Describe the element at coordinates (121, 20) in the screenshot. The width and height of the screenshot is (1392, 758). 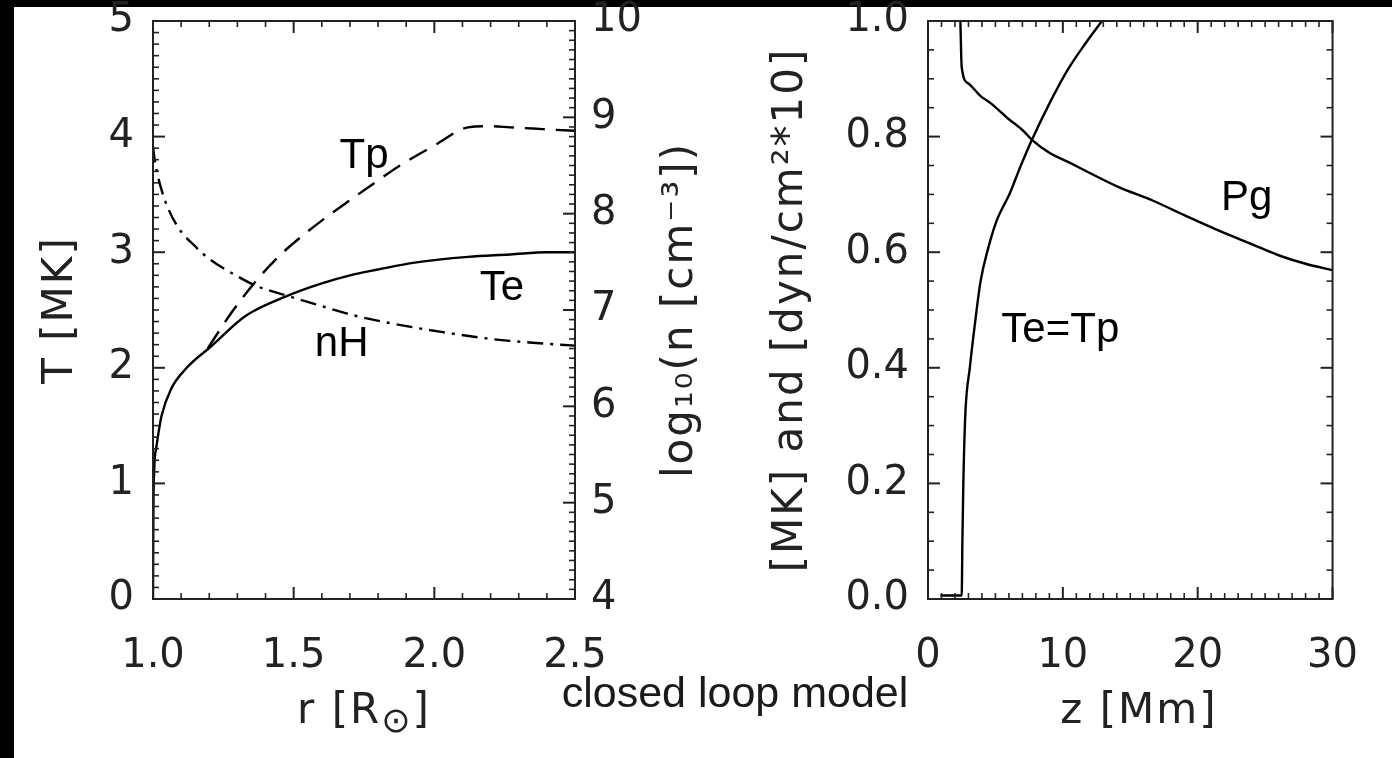
I see `y-tick-label: 5` at that location.